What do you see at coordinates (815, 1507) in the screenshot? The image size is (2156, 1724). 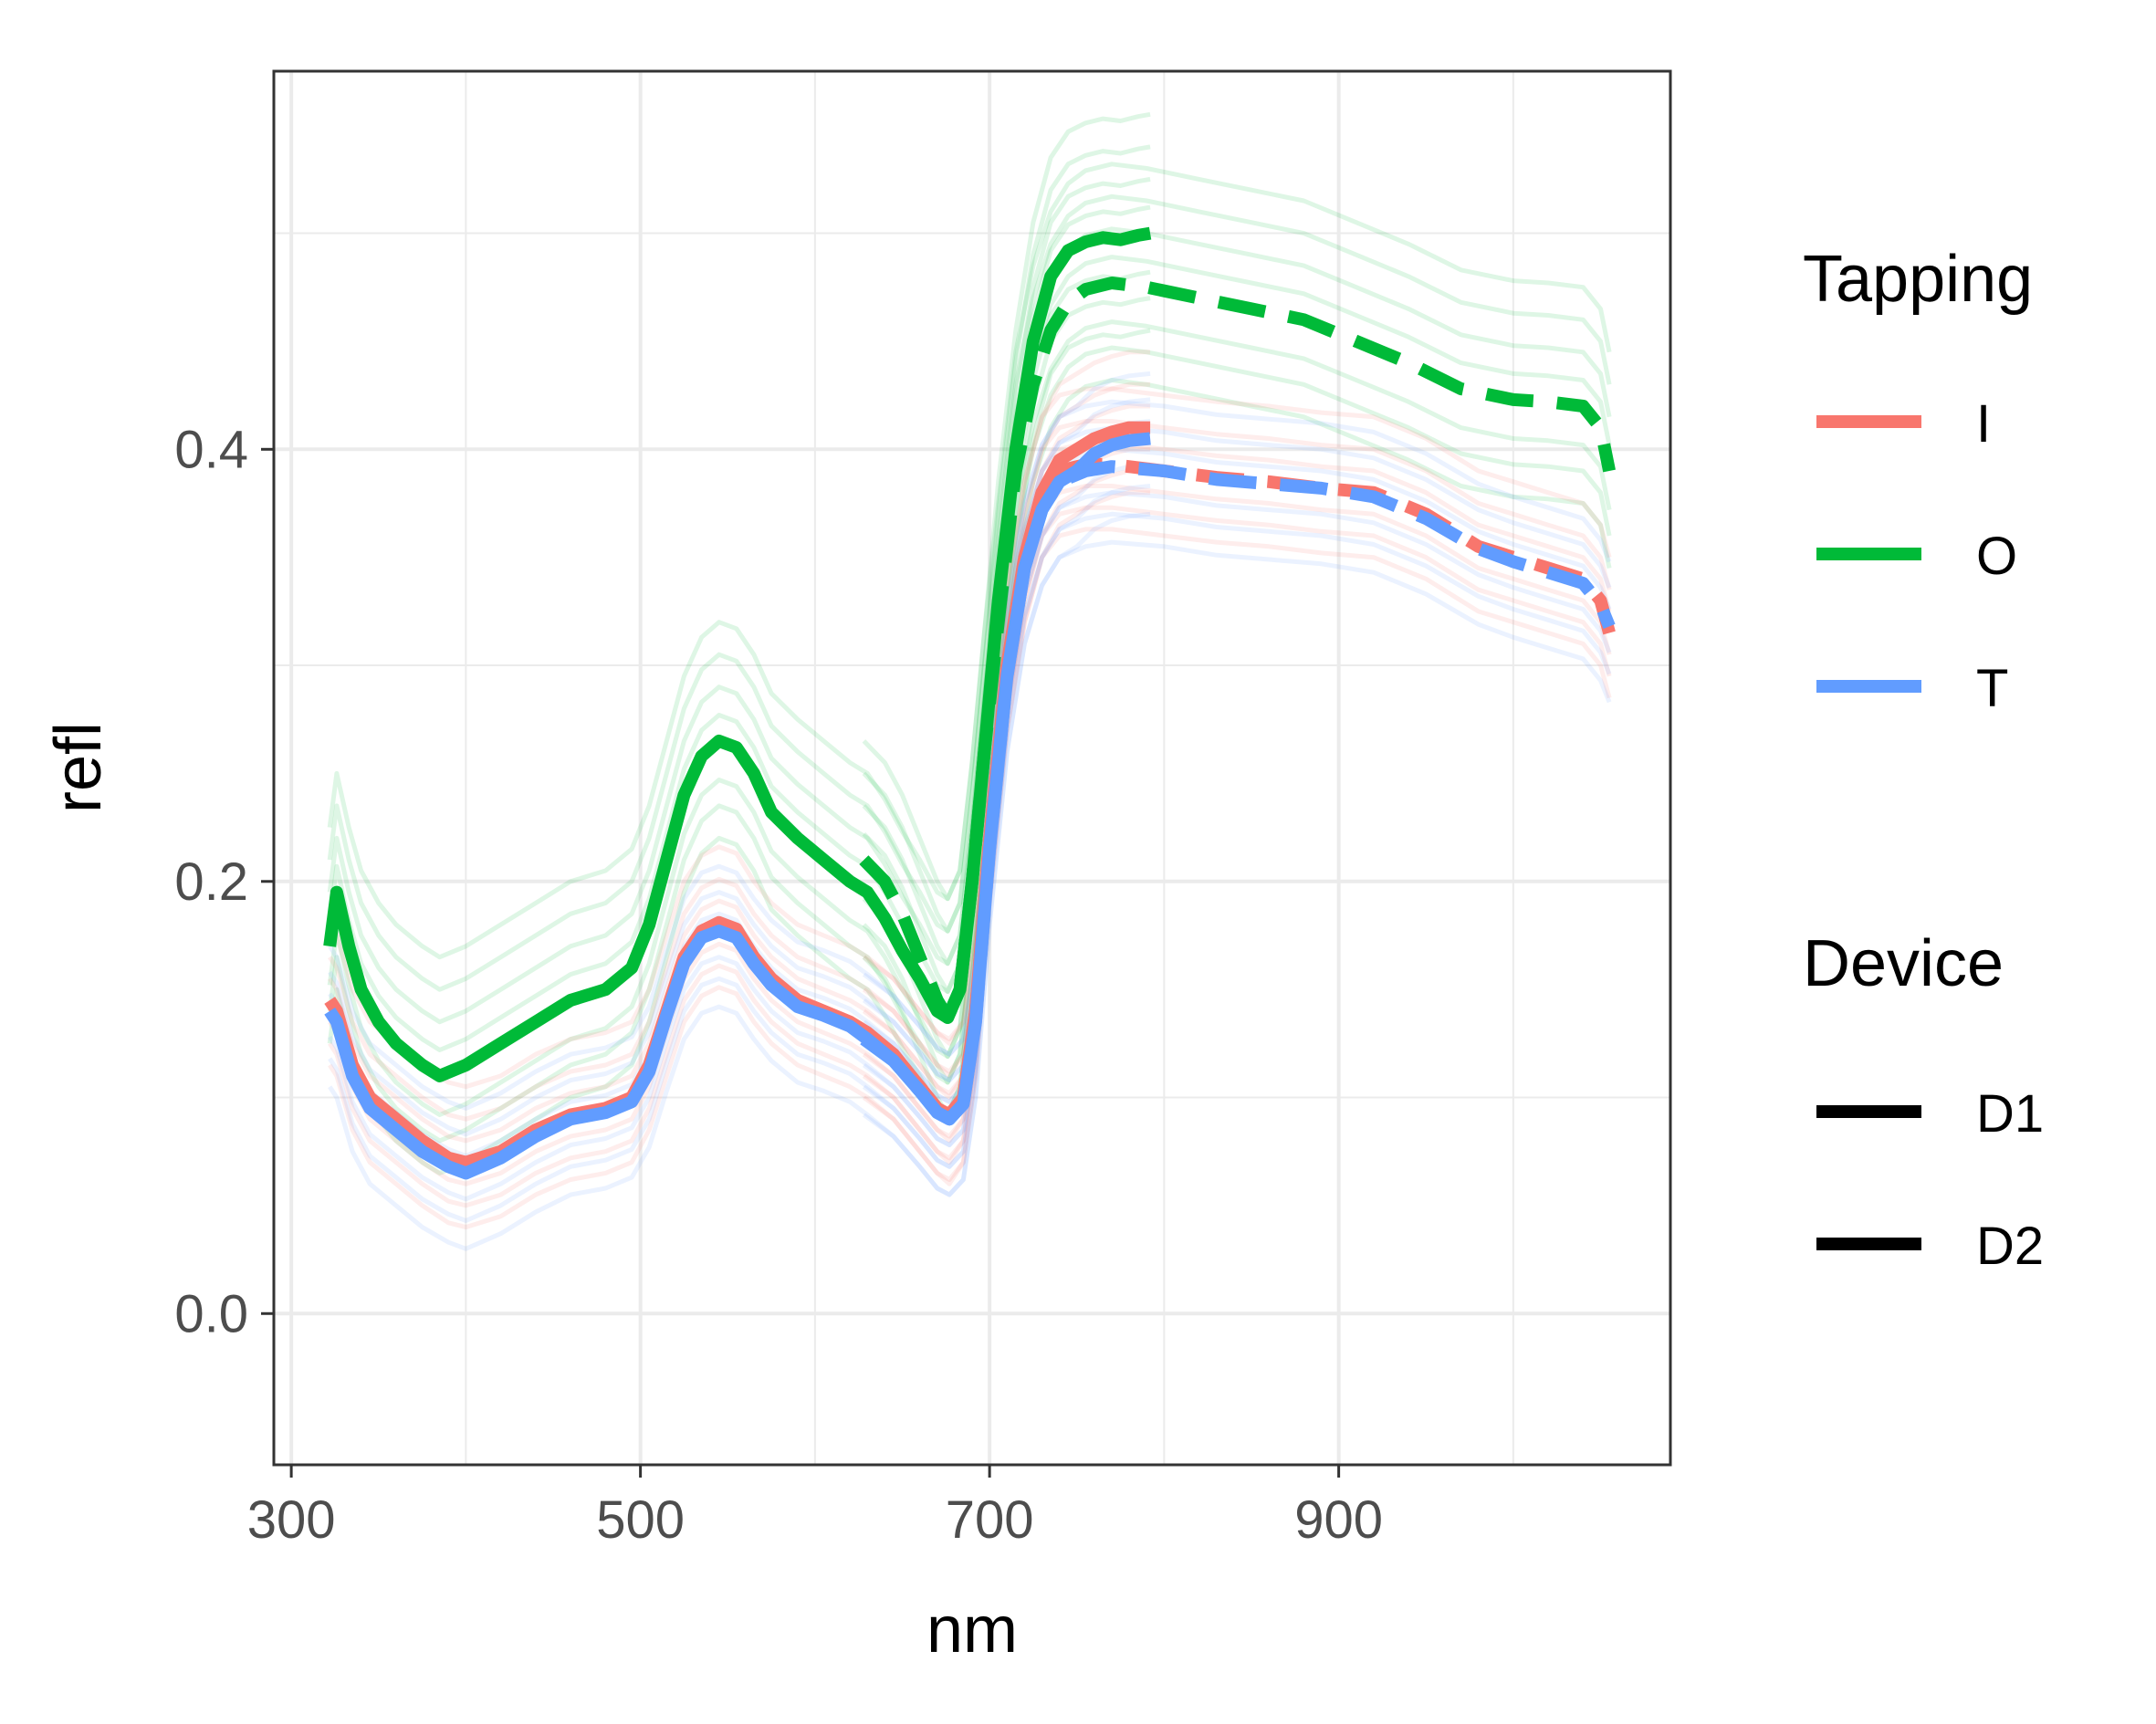 I see `x-axis: 300 500 700 900` at bounding box center [815, 1507].